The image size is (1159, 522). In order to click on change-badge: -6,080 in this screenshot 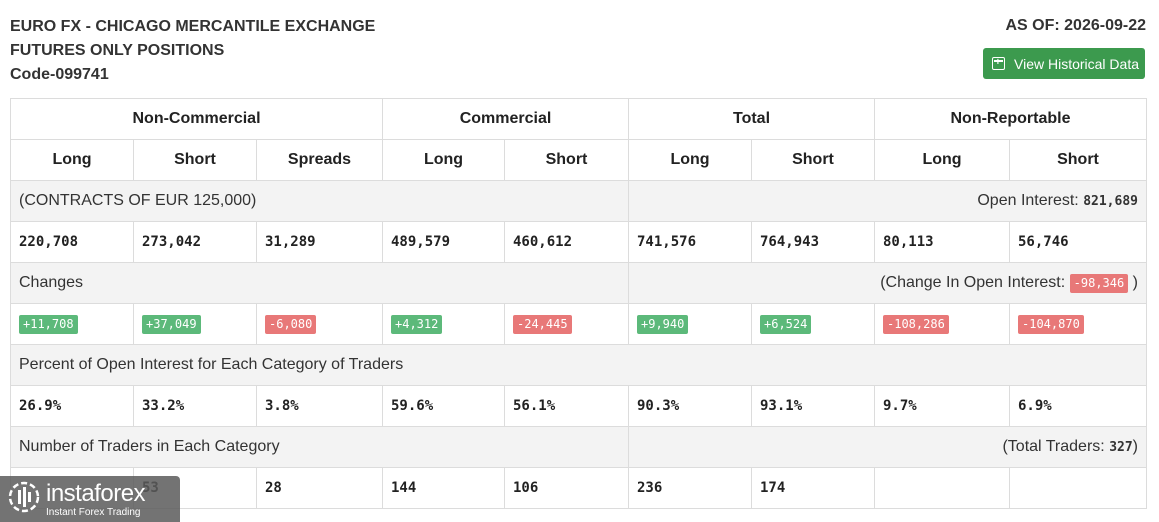, I will do `click(291, 324)`.